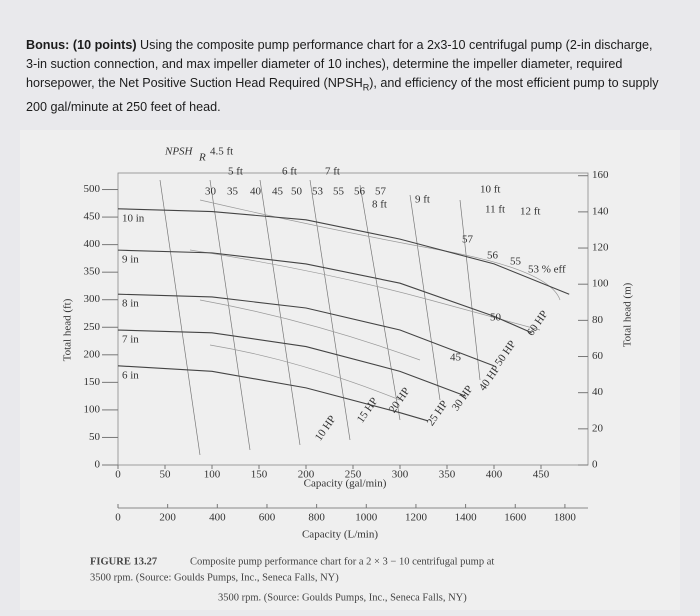 The image size is (700, 616). I want to click on question-sub: R, so click(366, 87).